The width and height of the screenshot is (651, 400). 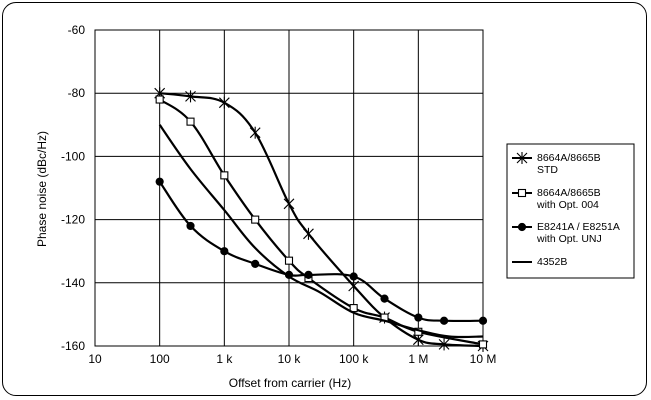 I want to click on x-tick-label: 100, so click(x=160, y=359).